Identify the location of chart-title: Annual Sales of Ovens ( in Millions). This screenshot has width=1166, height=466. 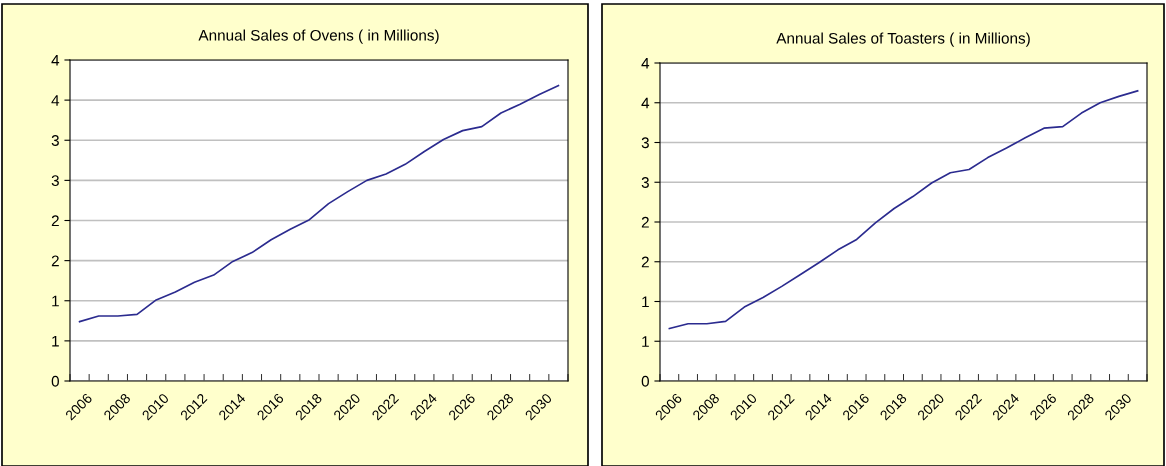
(318, 36).